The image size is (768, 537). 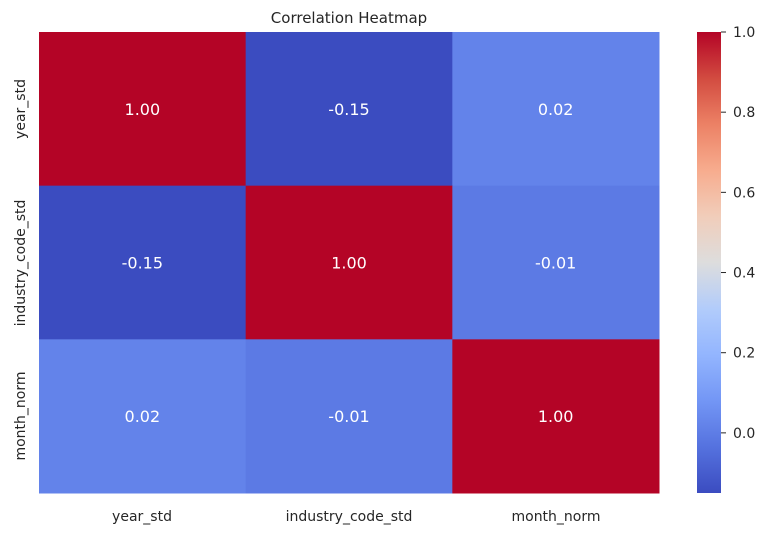 I want to click on colorbar-ticks: 0.0 0.2 0.4 0.6 0.8 1.0, so click(x=738, y=233).